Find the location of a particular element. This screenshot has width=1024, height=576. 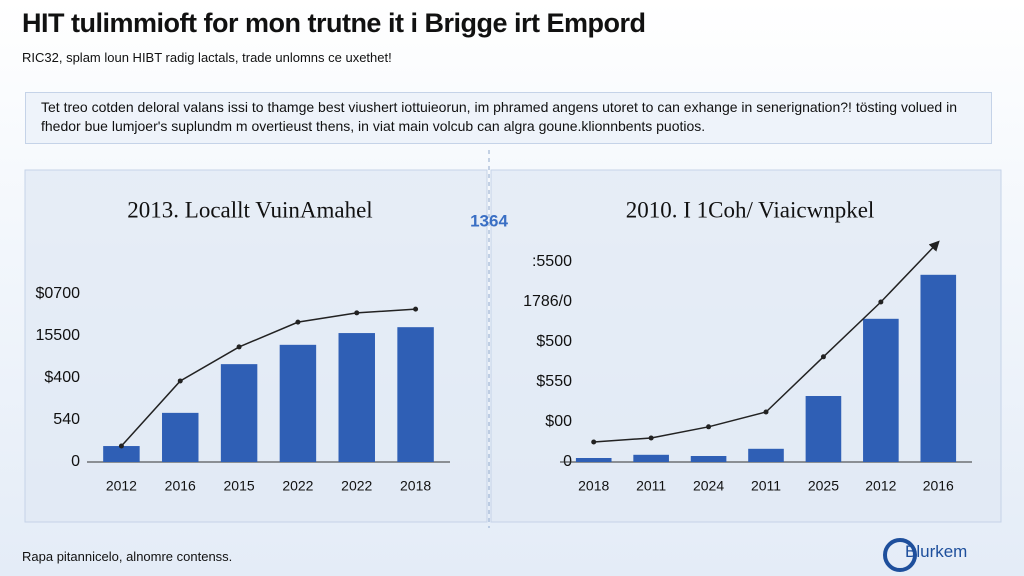

chart-title: 2010. I 1Coh/ Viaicwnpkel is located at coordinates (750, 209).